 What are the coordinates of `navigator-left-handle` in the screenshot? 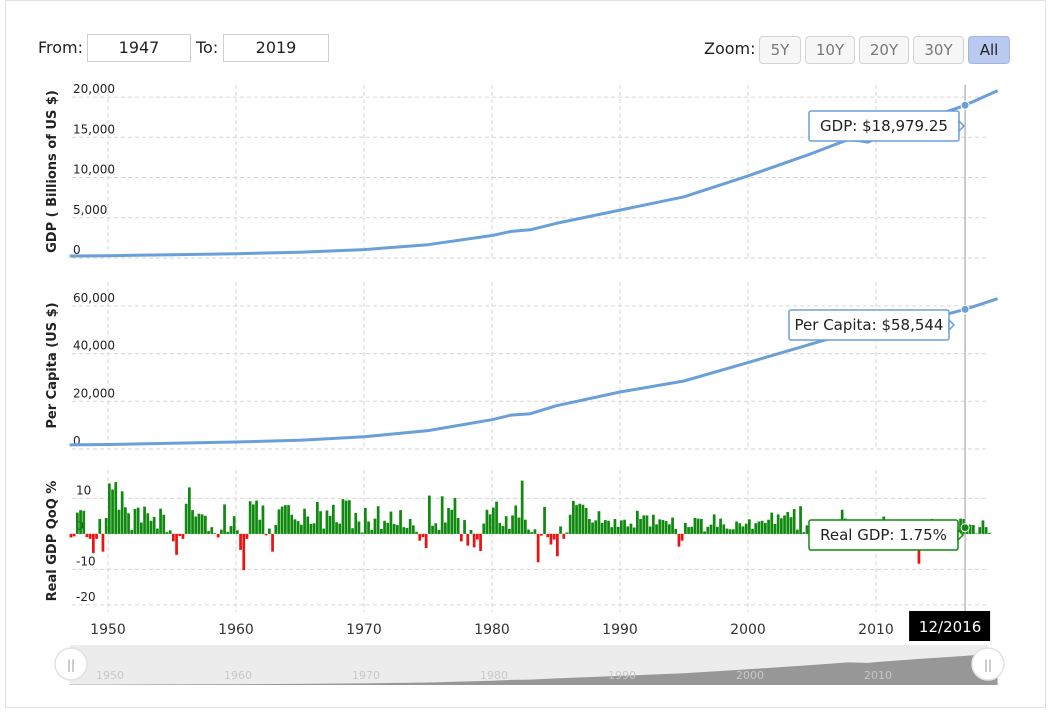 It's located at (71, 664).